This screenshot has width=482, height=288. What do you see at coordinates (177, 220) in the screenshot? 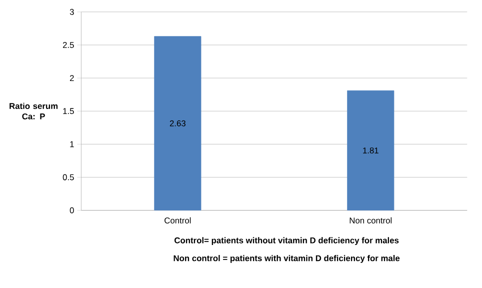
I see `x-tick-label: Control` at bounding box center [177, 220].